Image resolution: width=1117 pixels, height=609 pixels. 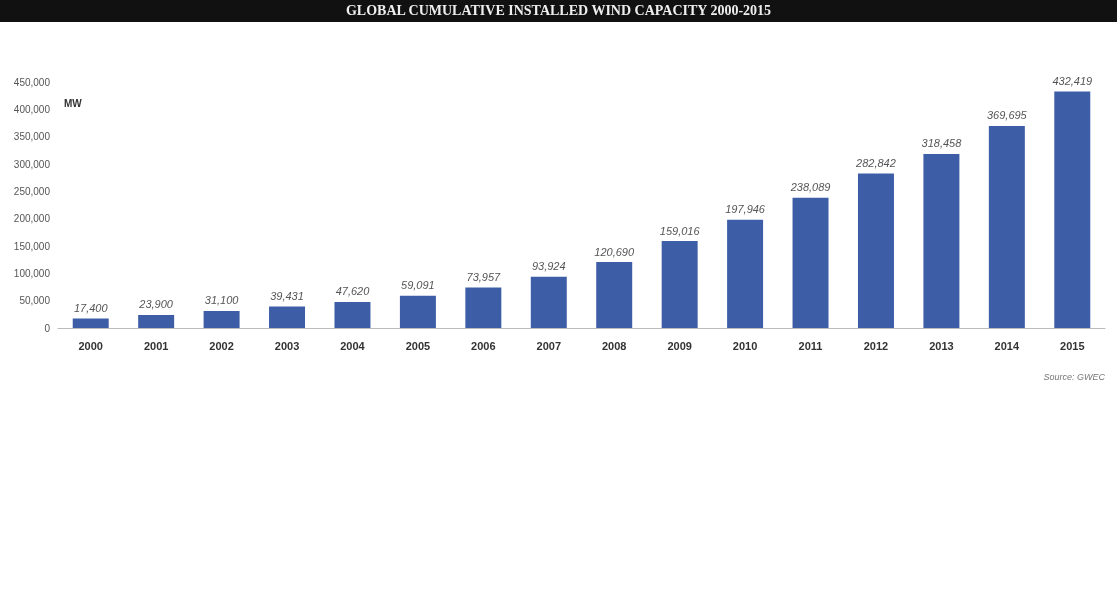 I want to click on y-axis-title: MW, so click(x=73, y=103).